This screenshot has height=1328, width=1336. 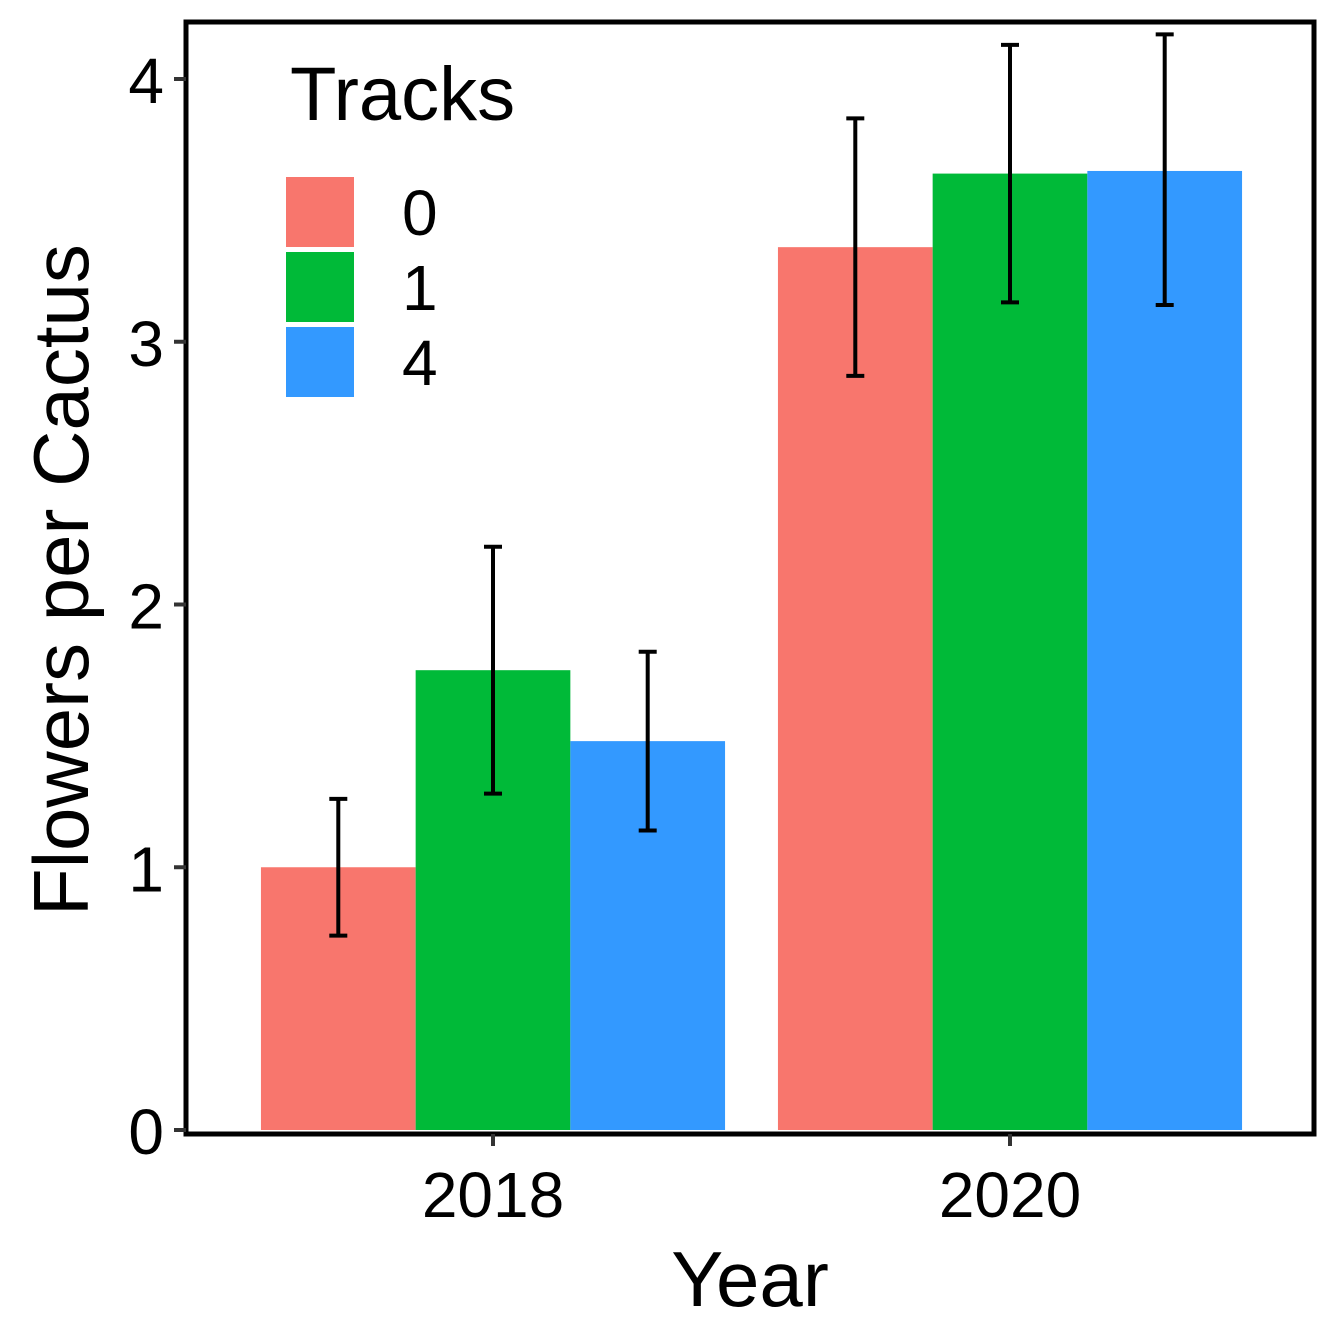 I want to click on legend-label-4: 4, so click(x=420, y=363).